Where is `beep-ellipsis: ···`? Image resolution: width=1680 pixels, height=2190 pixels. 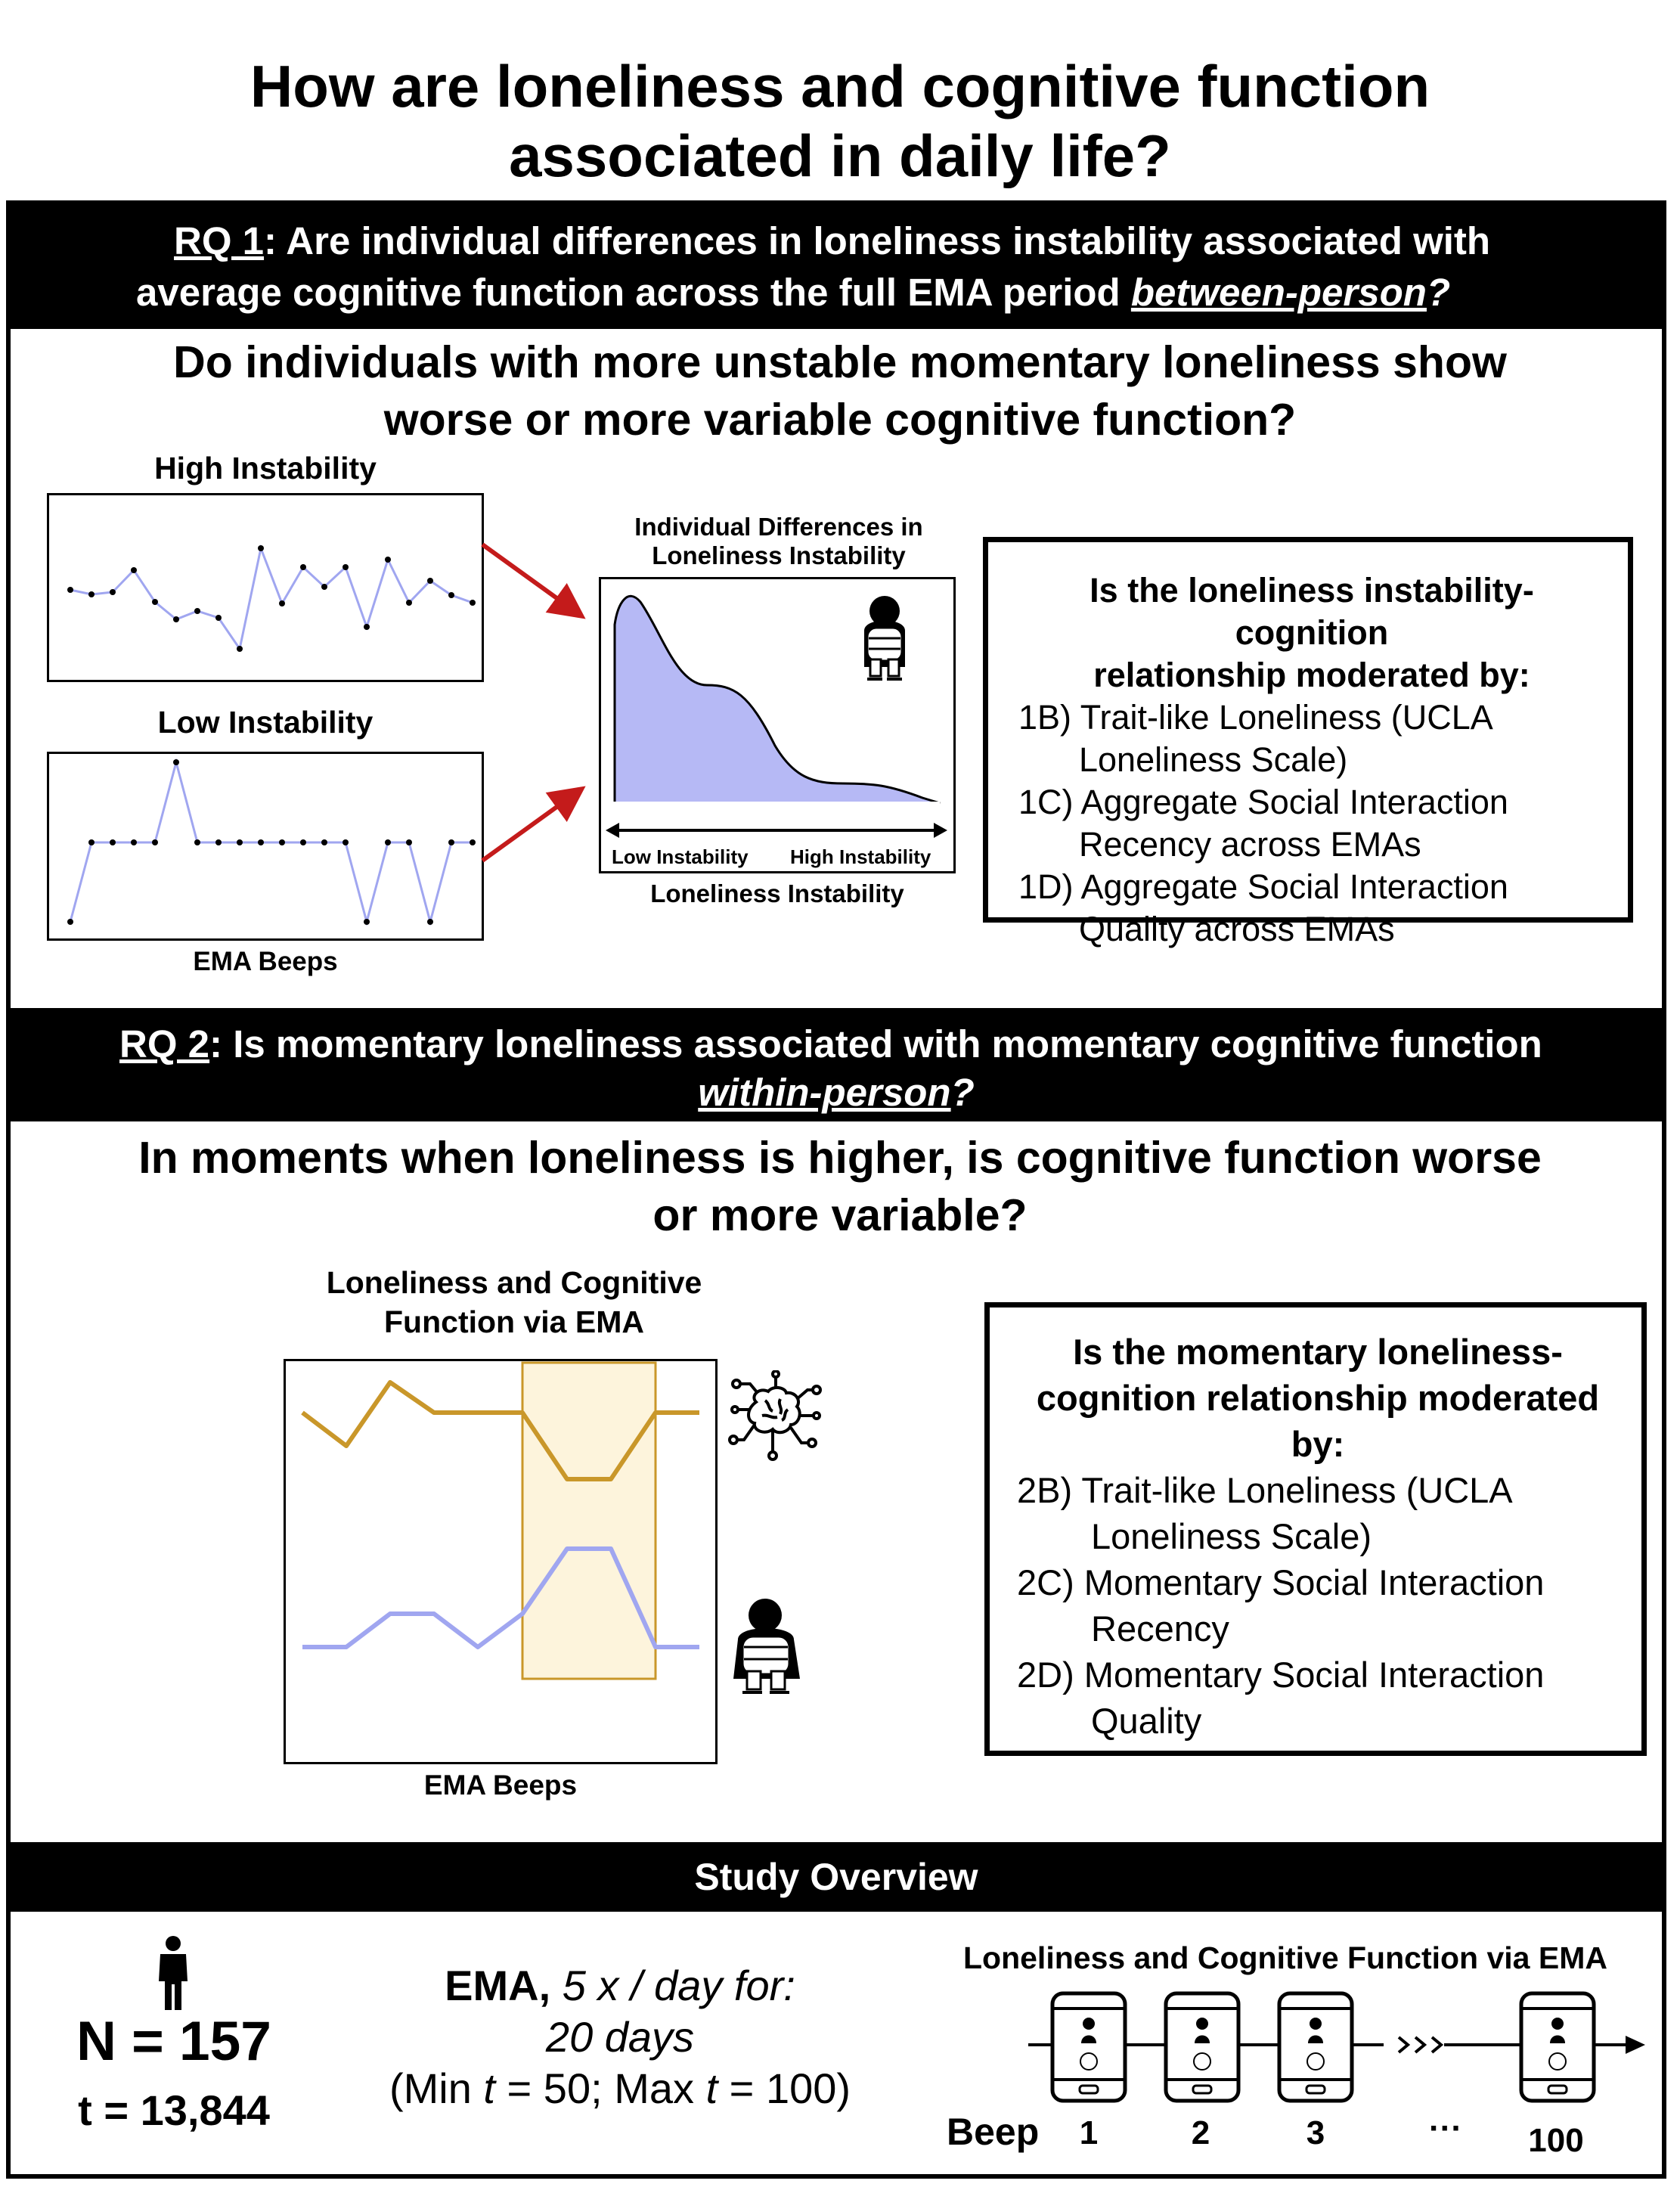 beep-ellipsis: ··· is located at coordinates (1445, 2128).